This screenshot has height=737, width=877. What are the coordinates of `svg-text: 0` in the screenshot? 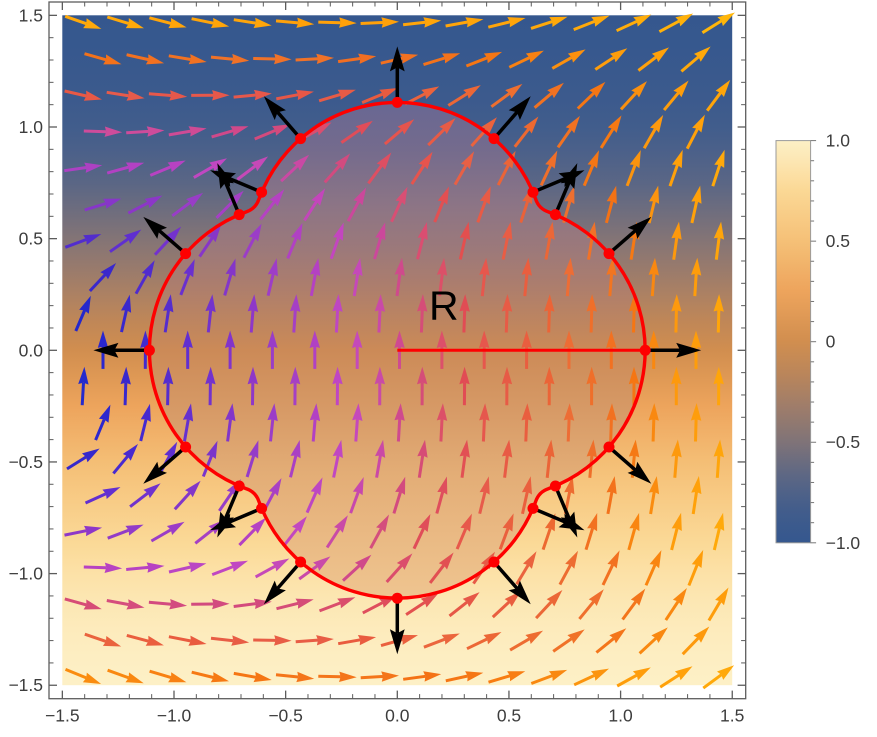 It's located at (831, 342).